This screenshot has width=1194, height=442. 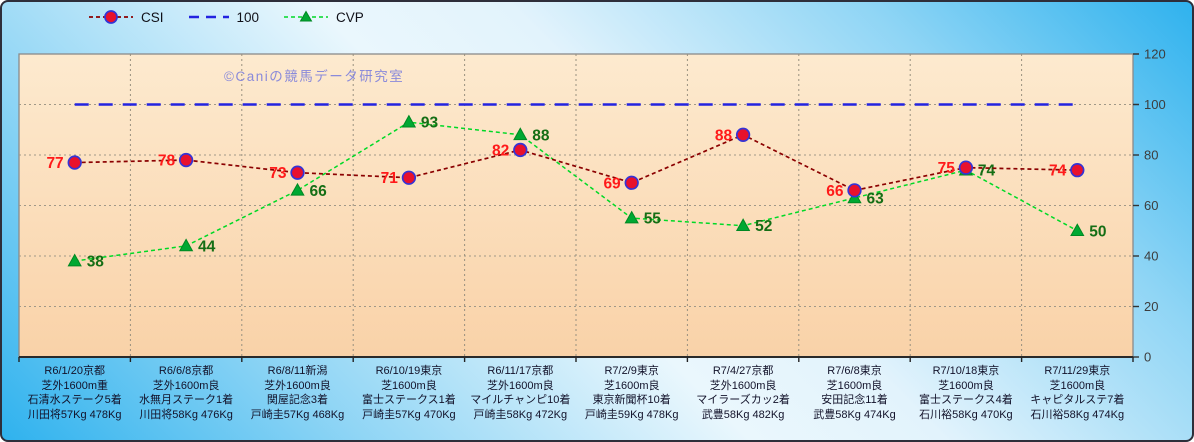 I want to click on cvp-value-label: 66, so click(x=319, y=191).